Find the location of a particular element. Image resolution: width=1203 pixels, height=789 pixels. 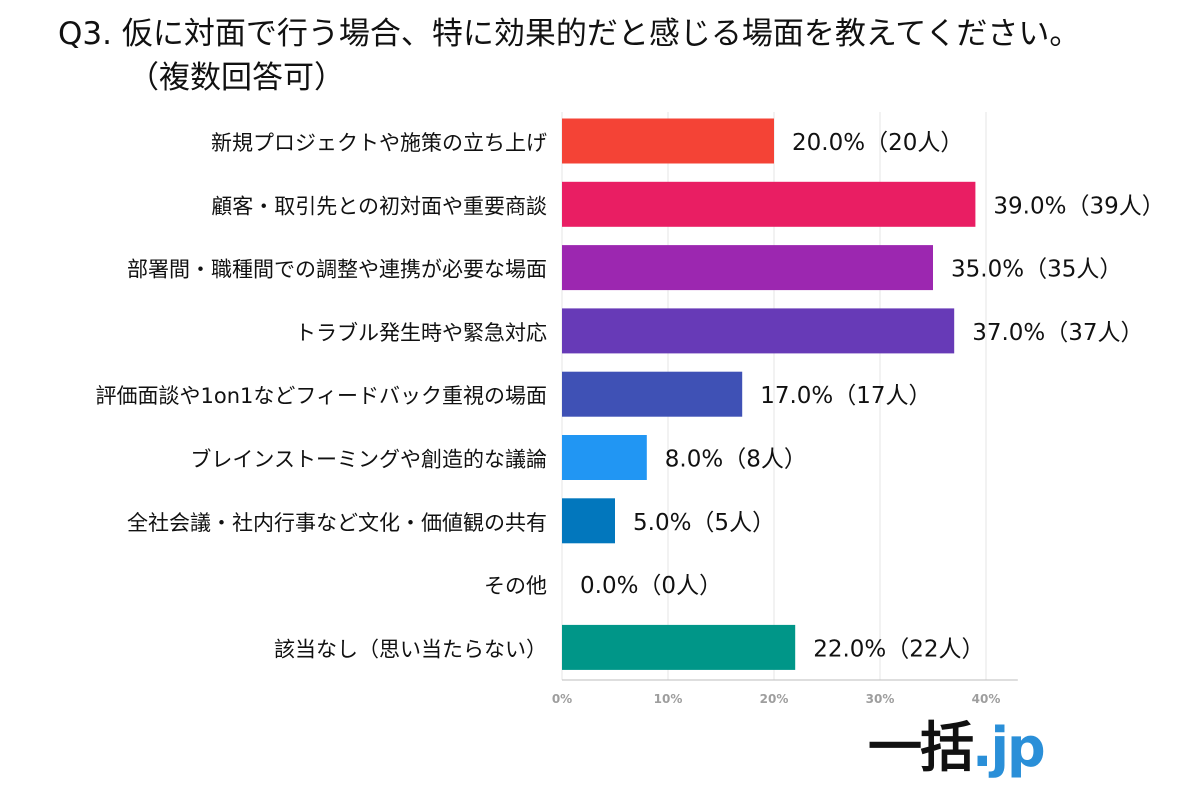

x-tick-label: 0% is located at coordinates (562, 699).